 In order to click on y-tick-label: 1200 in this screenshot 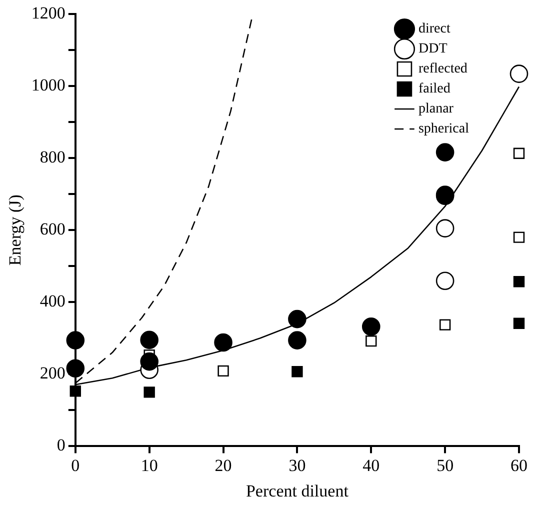, I will do `click(48, 12)`.